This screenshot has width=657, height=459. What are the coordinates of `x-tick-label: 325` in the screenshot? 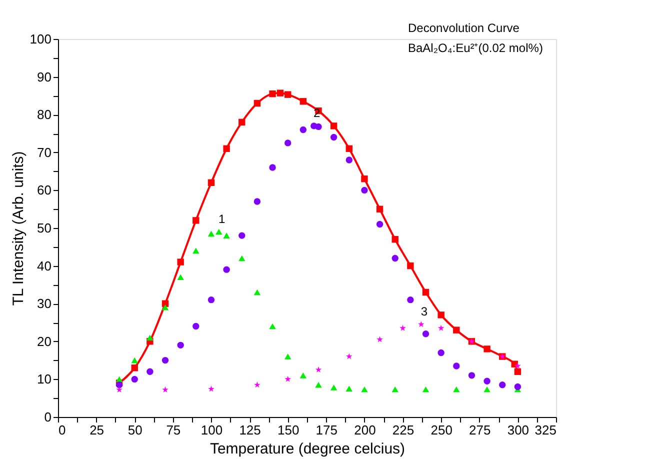 It's located at (545, 430).